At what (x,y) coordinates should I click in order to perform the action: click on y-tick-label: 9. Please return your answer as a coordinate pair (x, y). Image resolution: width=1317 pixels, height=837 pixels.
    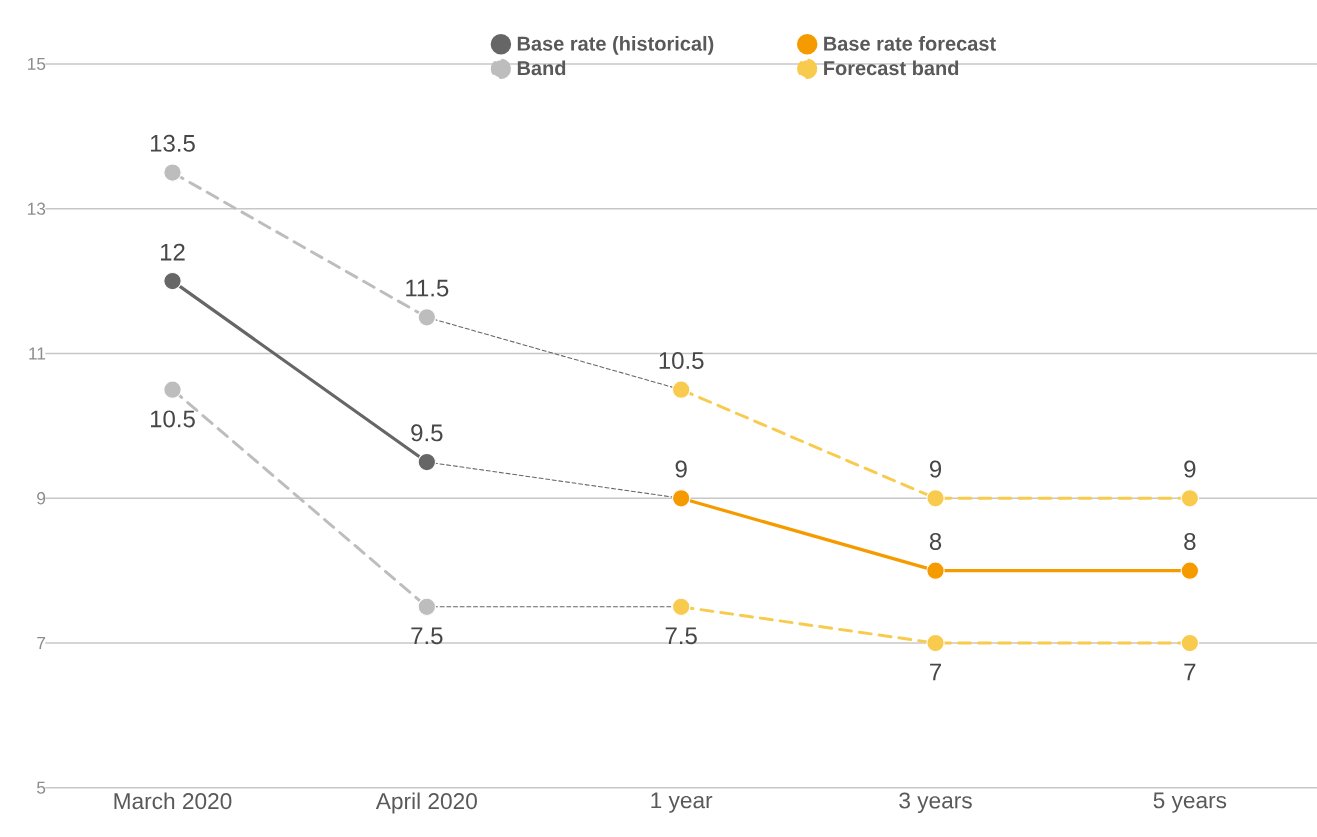
    Looking at the image, I should click on (41, 498).